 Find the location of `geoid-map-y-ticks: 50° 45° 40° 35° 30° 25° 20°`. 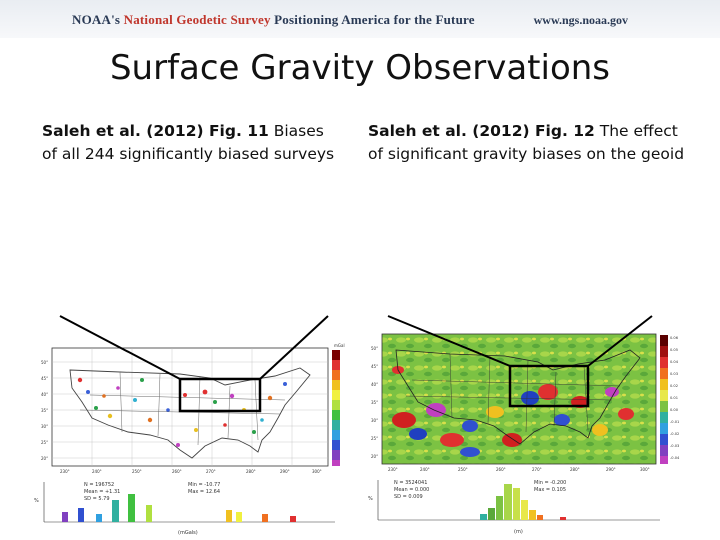

geoid-map-y-ticks: 50° 45° 40° 35° 30° 25° 20° is located at coordinates (374, 402).